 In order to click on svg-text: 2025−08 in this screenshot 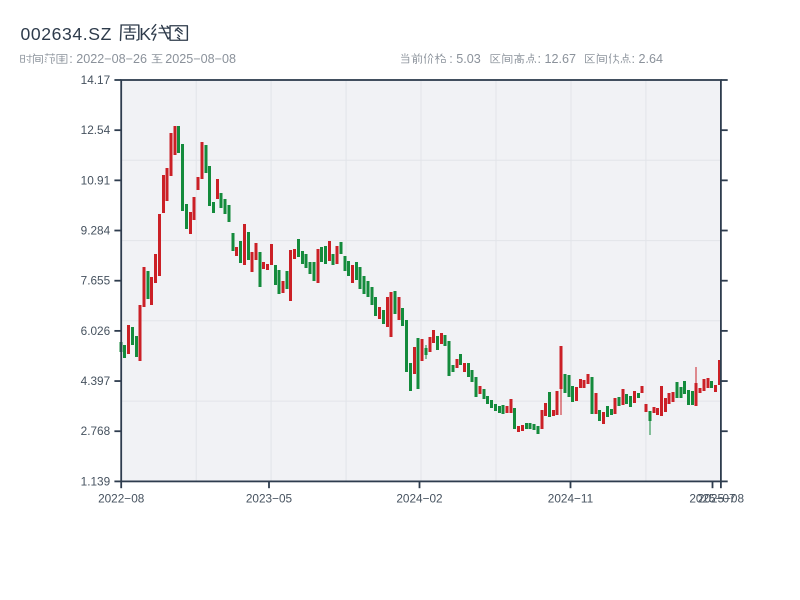, I will do `click(721, 498)`.